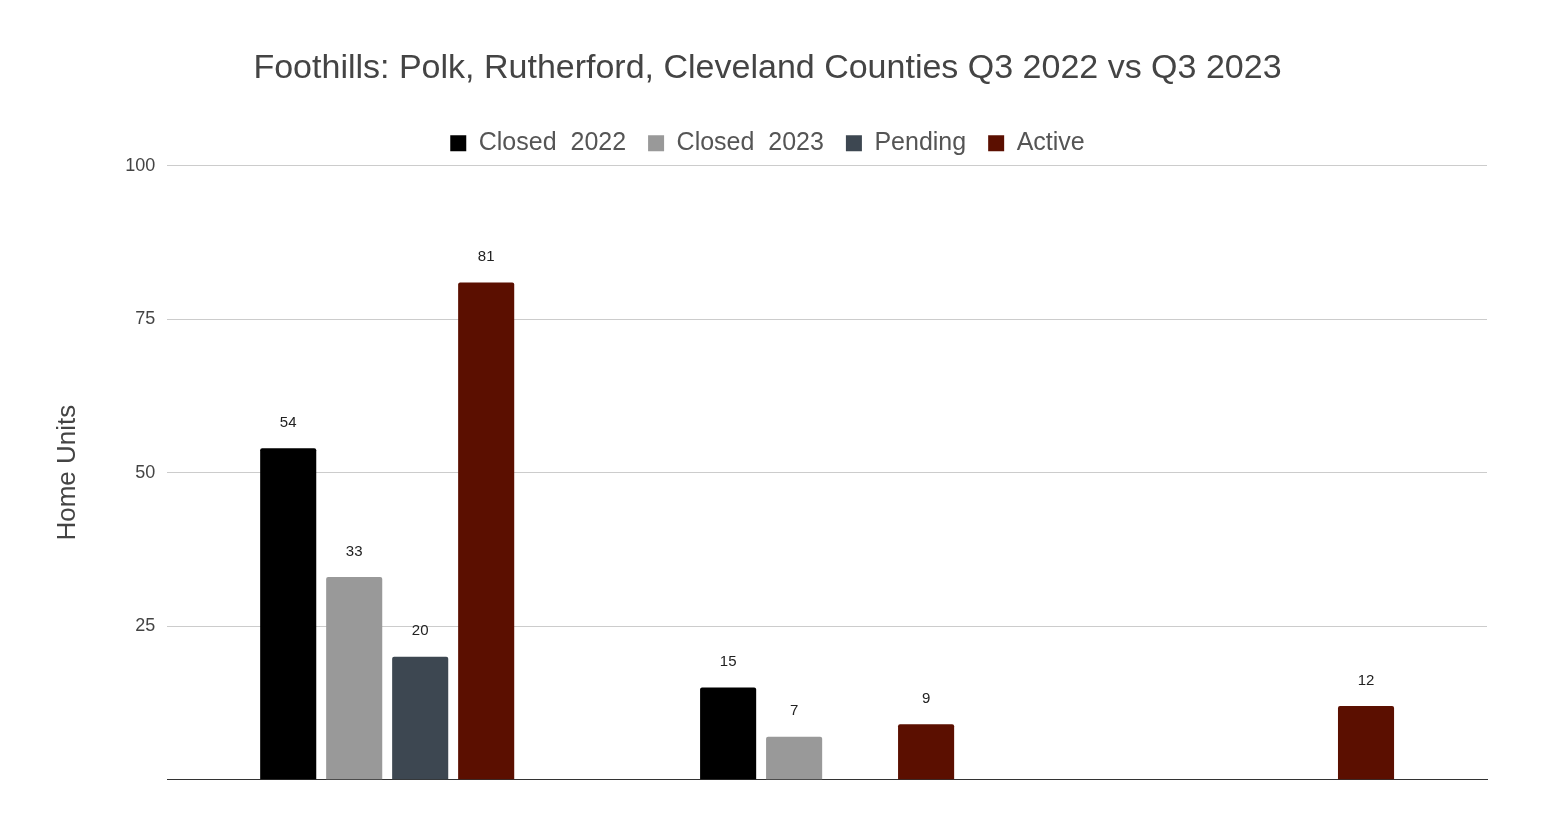 This screenshot has height=822, width=1545. What do you see at coordinates (1366, 679) in the screenshot?
I see `data-label: 12` at bounding box center [1366, 679].